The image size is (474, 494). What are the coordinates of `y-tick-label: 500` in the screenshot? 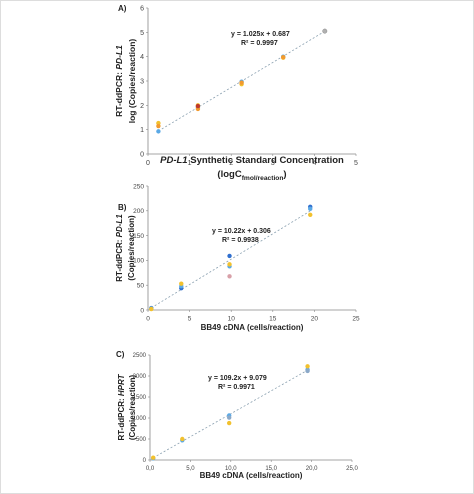 It's located at (141, 440).